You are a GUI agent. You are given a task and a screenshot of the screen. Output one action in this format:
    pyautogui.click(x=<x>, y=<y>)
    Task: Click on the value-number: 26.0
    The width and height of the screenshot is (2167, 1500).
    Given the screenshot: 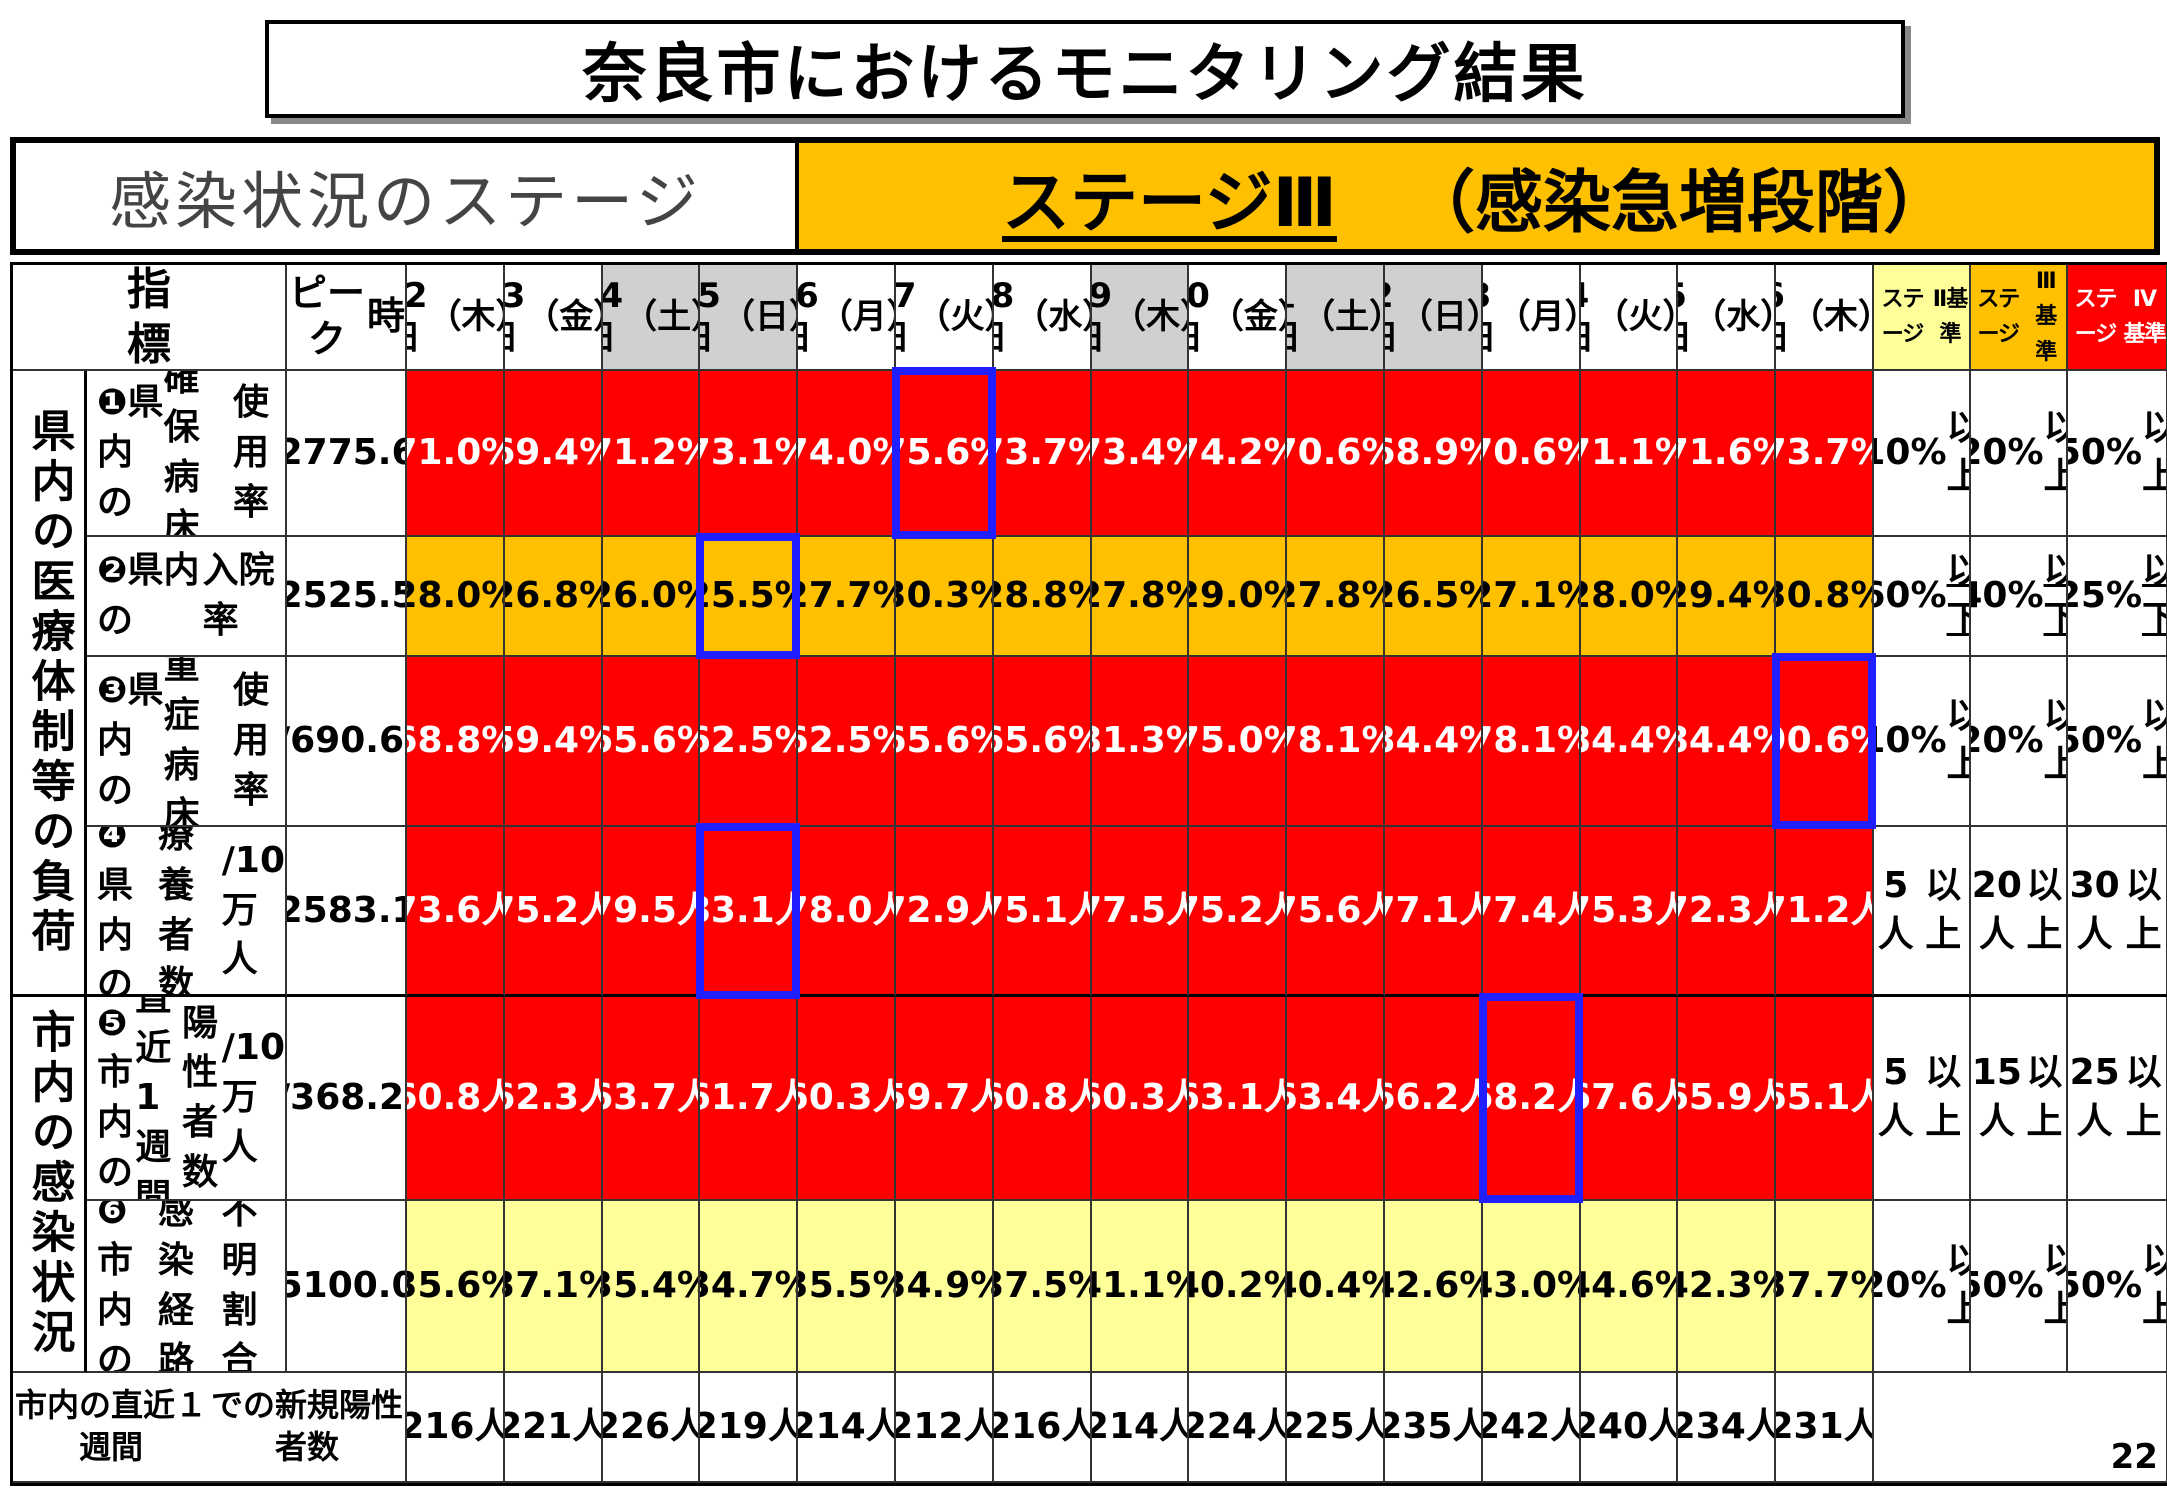 What is the action you would take?
    pyautogui.click(x=640, y=595)
    